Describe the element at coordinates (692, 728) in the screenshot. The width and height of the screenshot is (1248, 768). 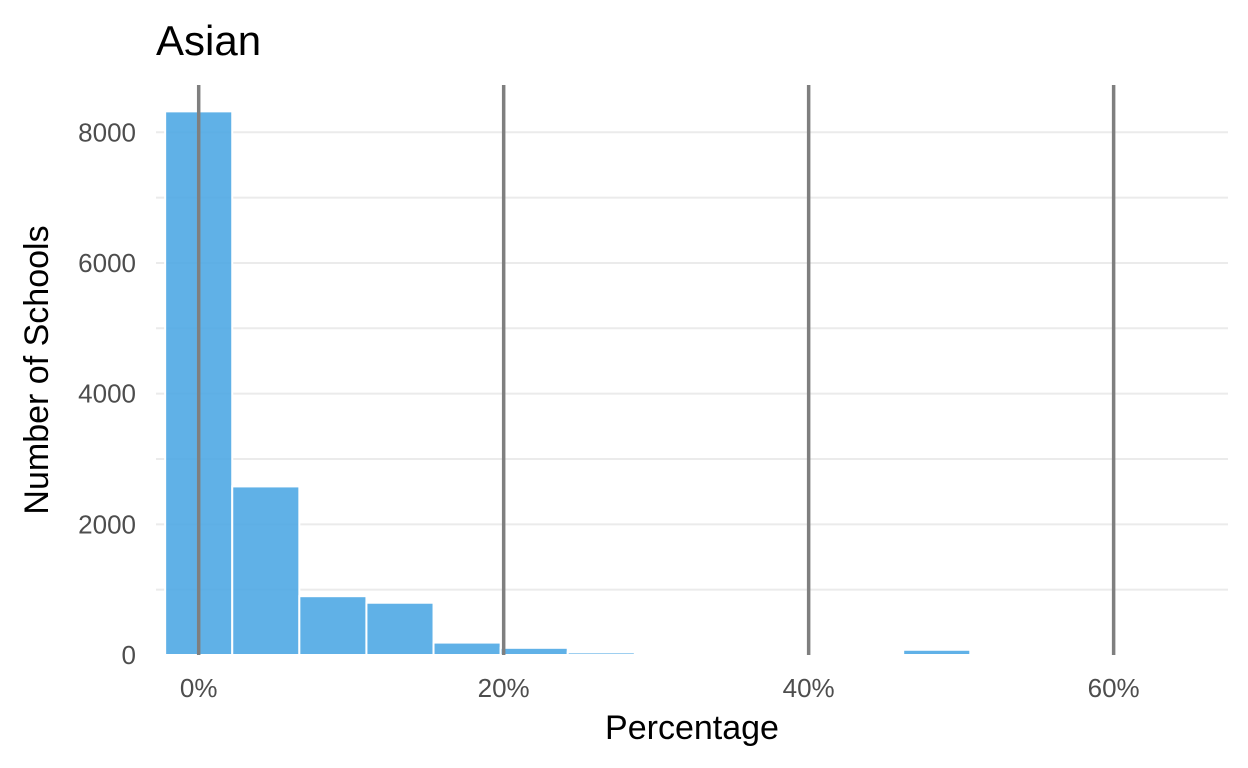
I see `x-axis-title: Percentage` at that location.